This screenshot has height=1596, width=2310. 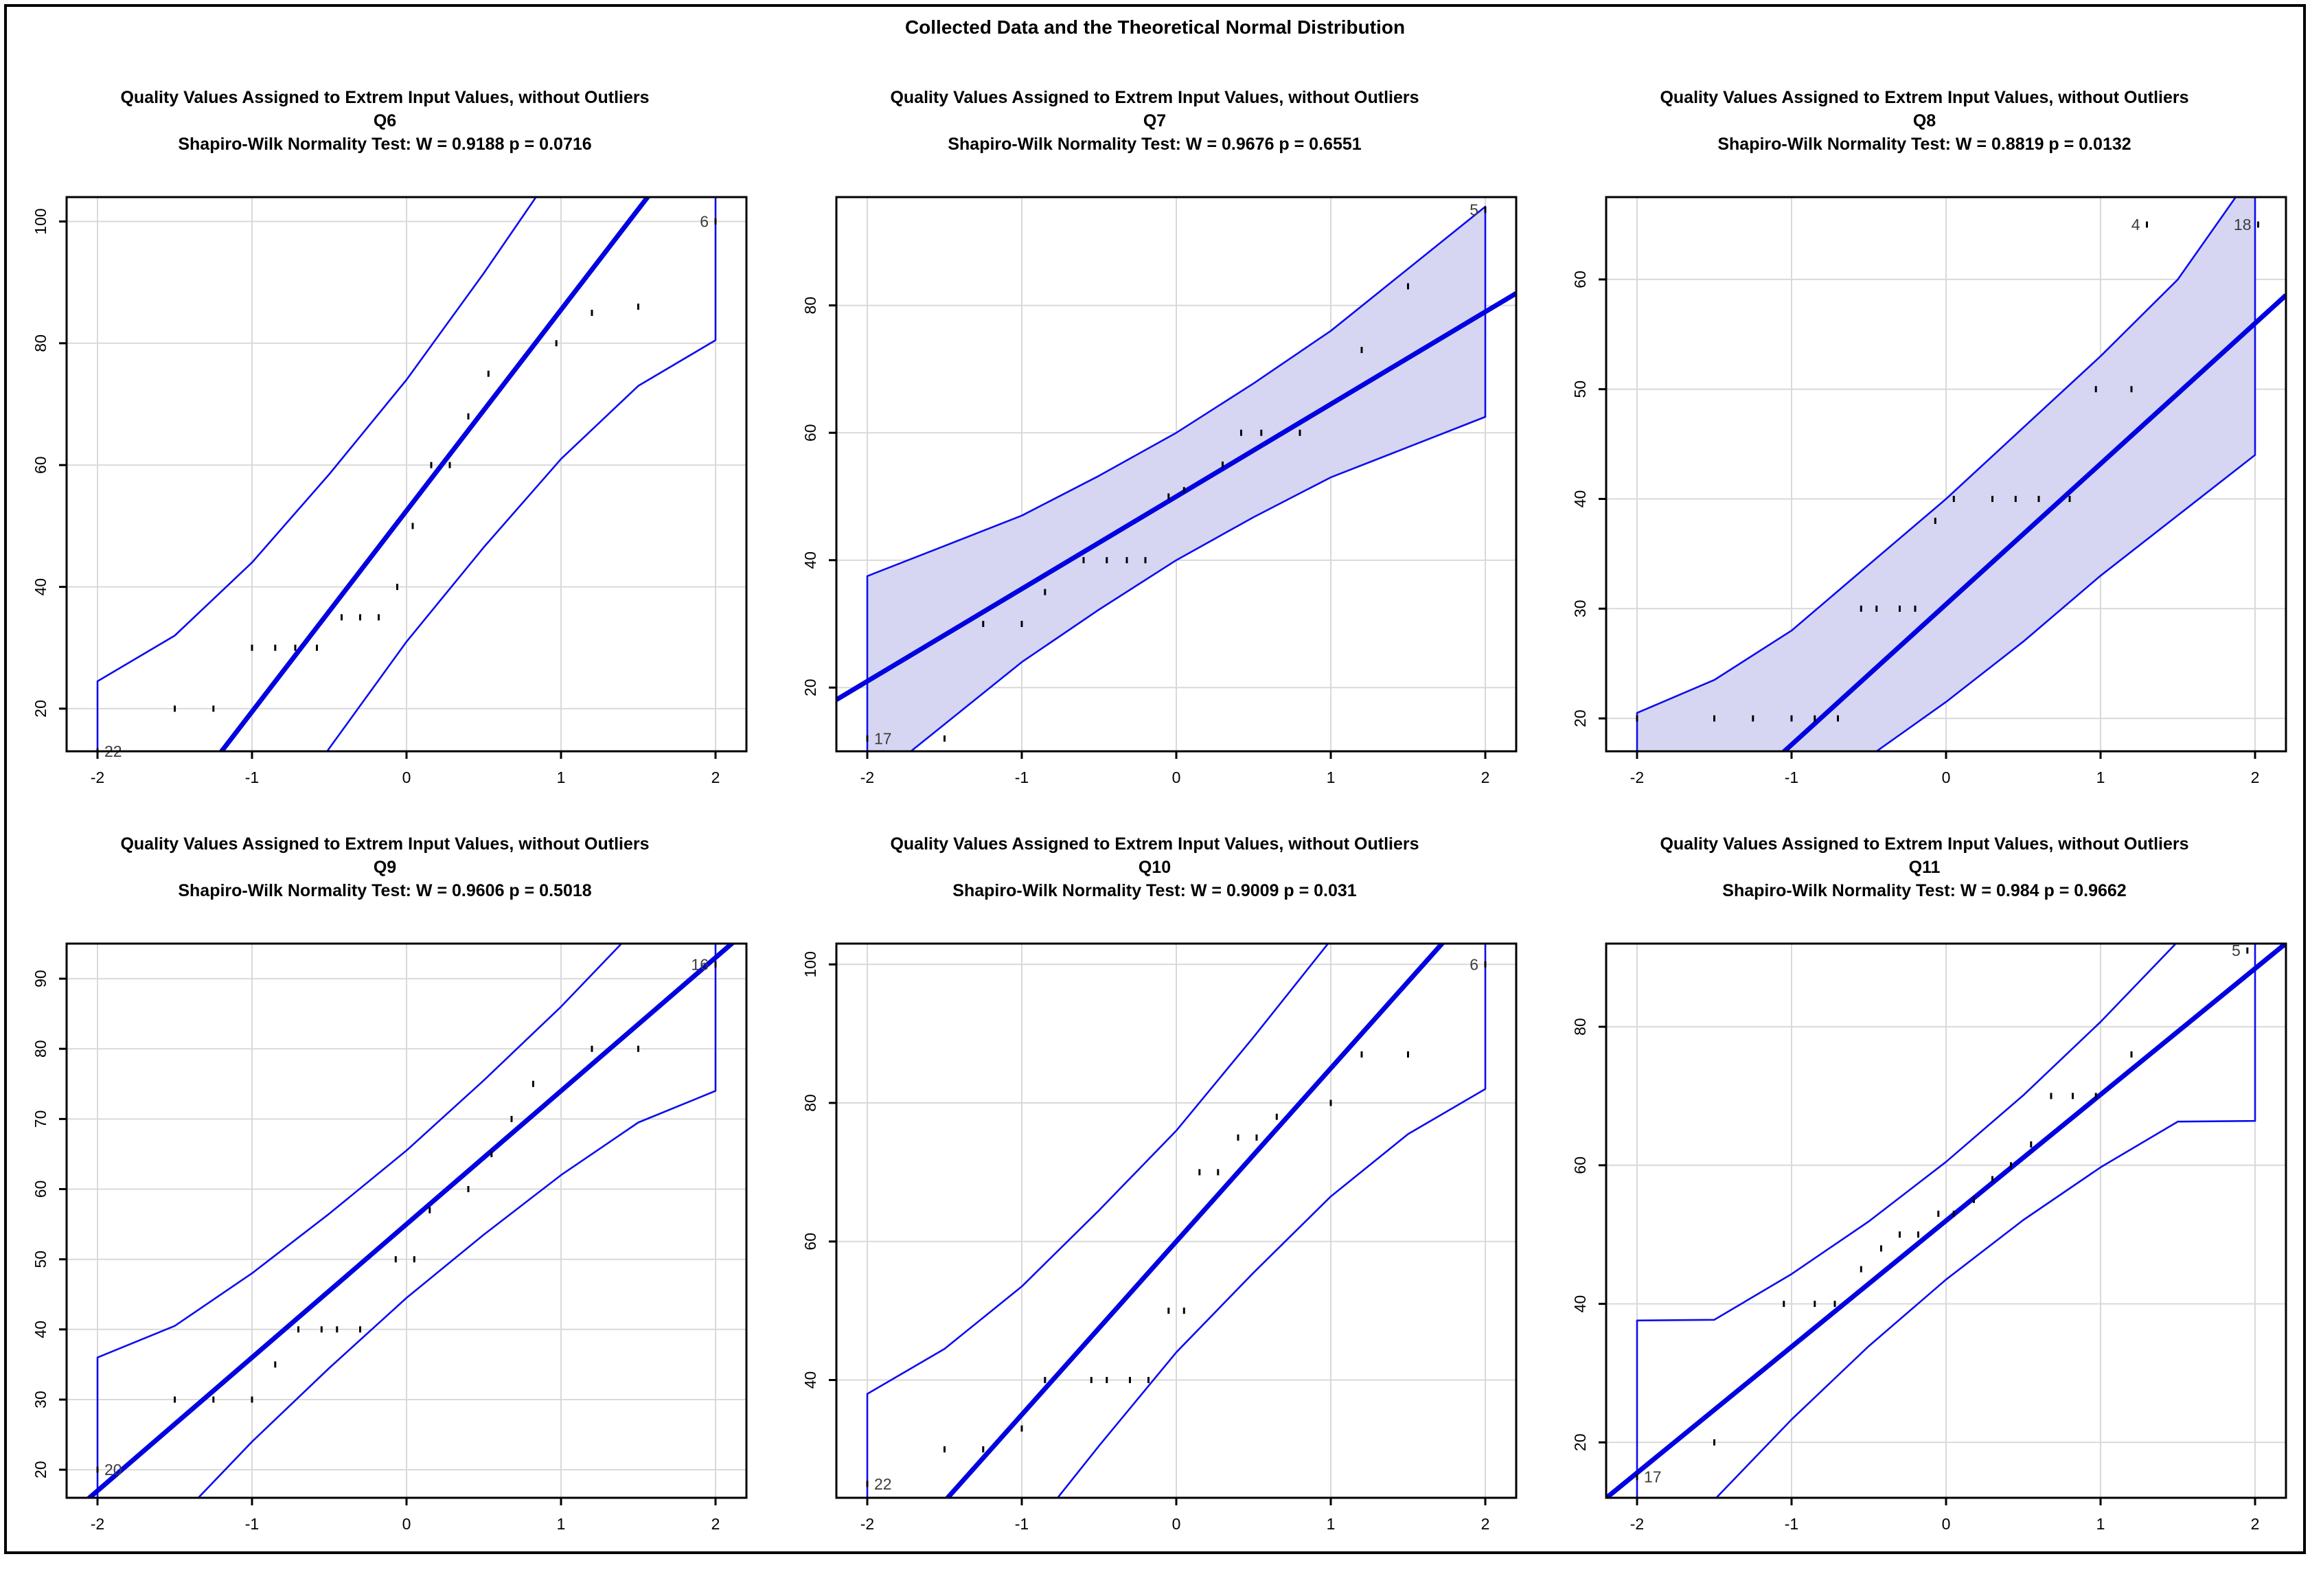 What do you see at coordinates (2243, 225) in the screenshot?
I see `observation-label: 18` at bounding box center [2243, 225].